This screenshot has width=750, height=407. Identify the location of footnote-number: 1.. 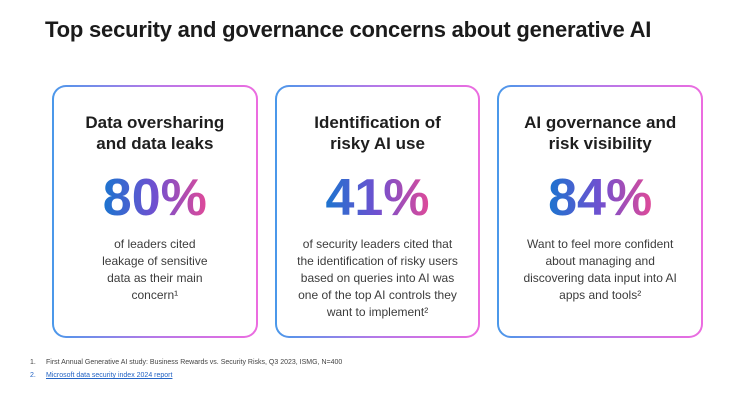
(33, 362).